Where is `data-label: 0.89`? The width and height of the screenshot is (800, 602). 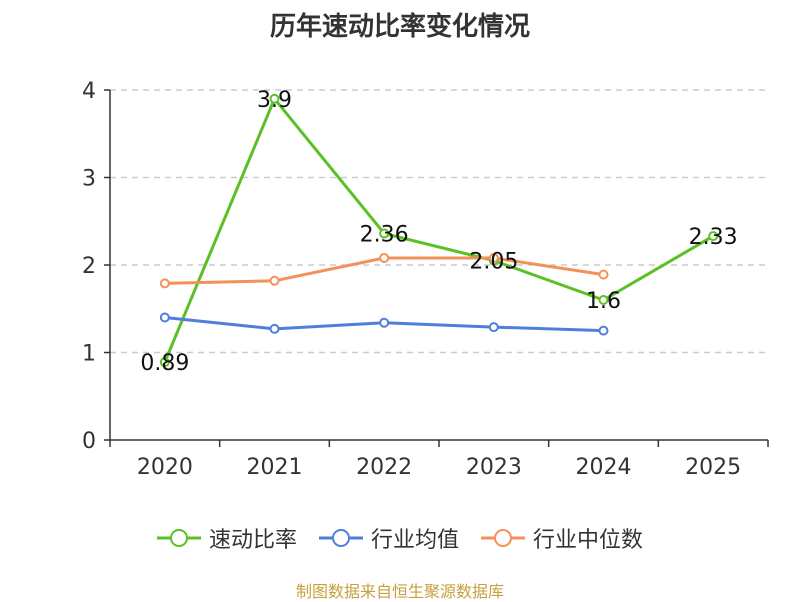 data-label: 0.89 is located at coordinates (164, 363).